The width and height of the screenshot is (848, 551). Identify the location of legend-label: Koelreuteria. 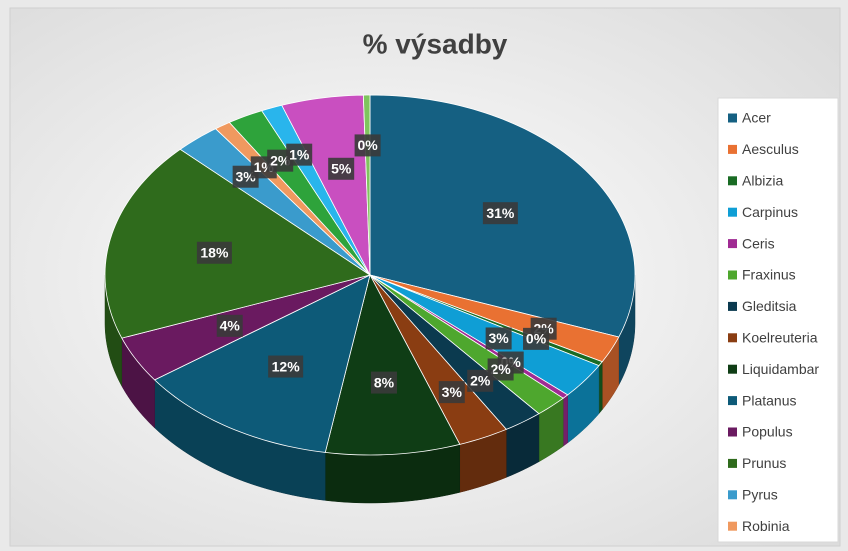
(780, 338).